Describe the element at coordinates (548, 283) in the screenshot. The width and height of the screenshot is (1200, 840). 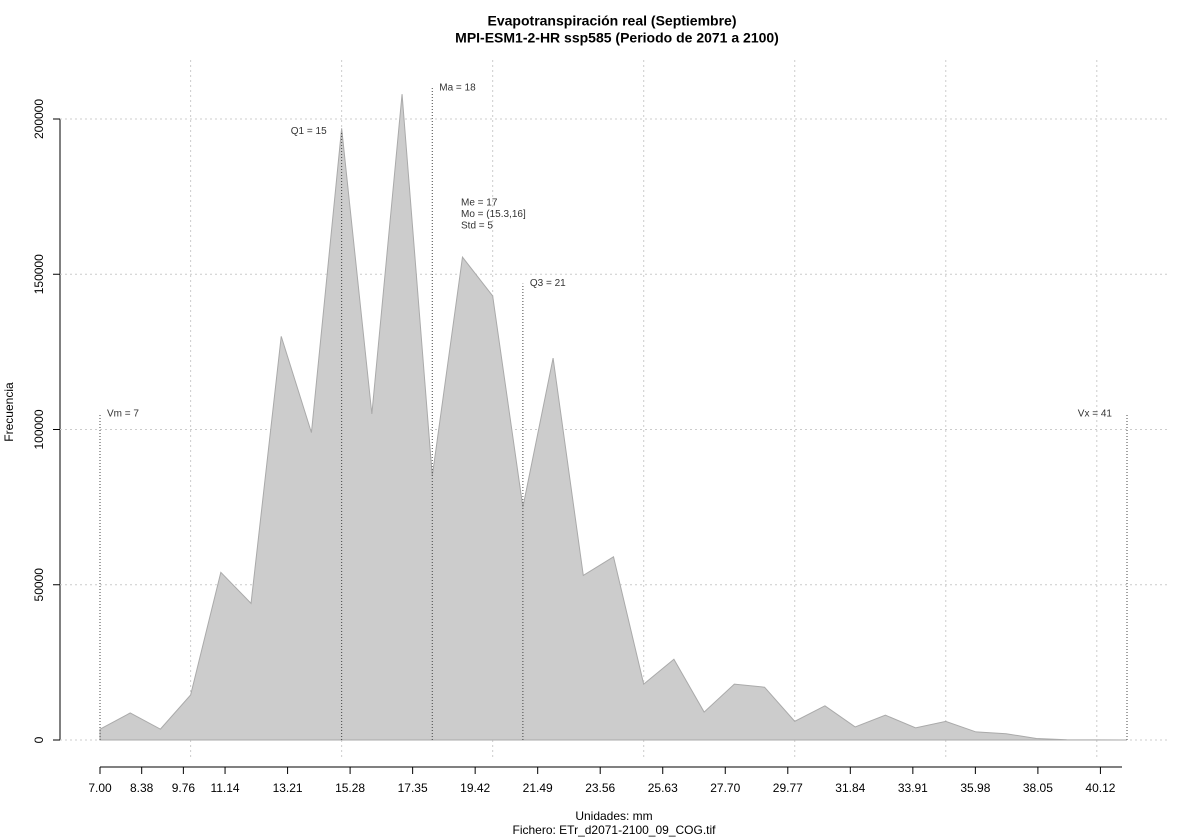
I see `annotation-label: Q3 = 21` at that location.